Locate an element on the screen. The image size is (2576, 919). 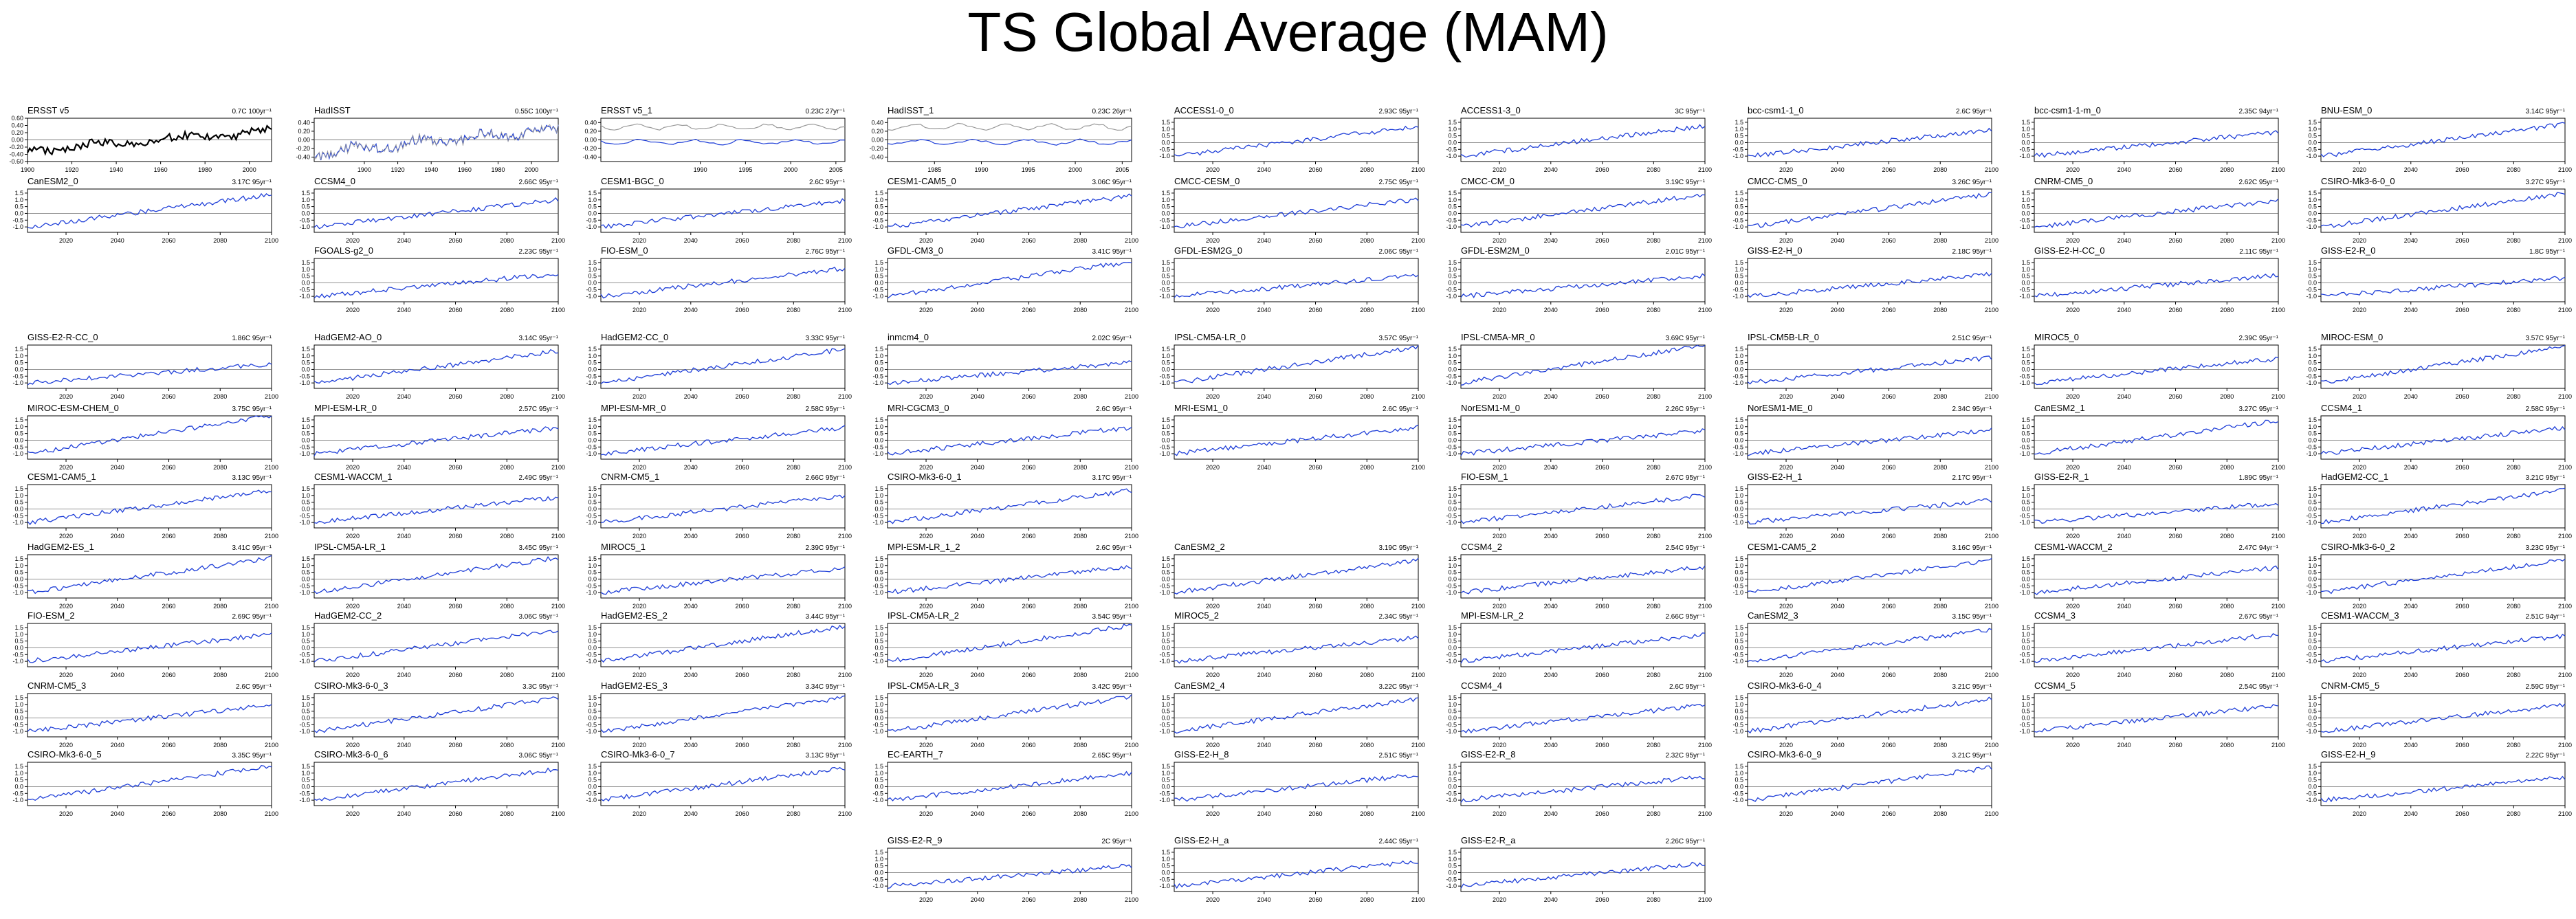
panel-trend-label: 3.27C 95yr⁻¹ is located at coordinates (2258, 409).